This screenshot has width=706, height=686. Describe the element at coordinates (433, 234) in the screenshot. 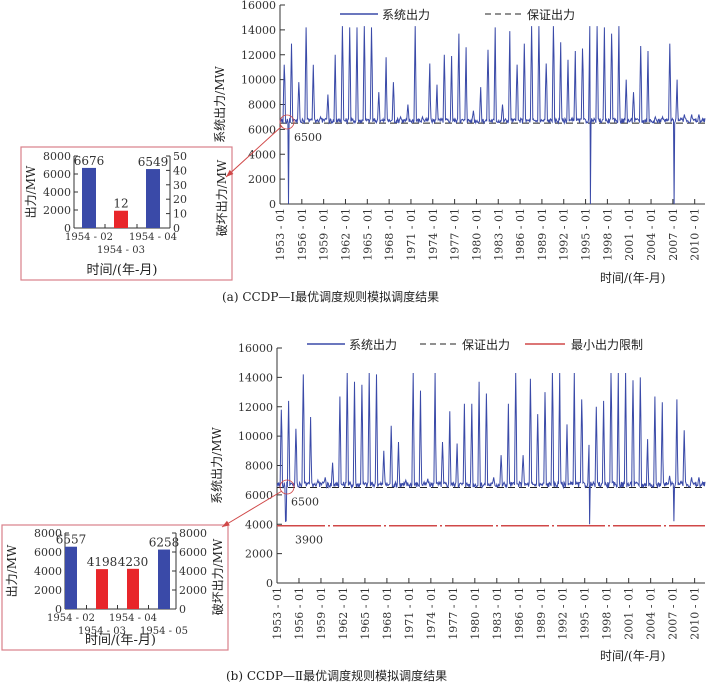

I see `x-tick-label: 1974 - 01` at that location.